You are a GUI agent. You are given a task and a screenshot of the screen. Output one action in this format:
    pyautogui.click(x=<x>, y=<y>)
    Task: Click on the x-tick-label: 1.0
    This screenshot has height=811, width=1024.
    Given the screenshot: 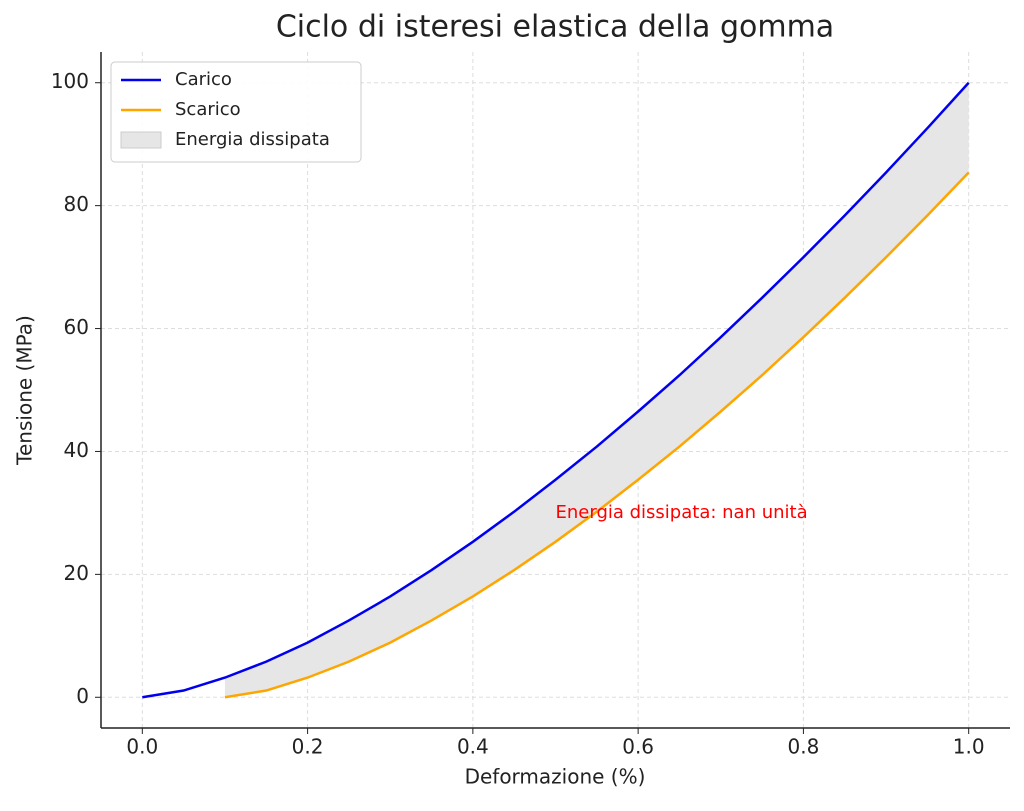 What is the action you would take?
    pyautogui.click(x=969, y=747)
    